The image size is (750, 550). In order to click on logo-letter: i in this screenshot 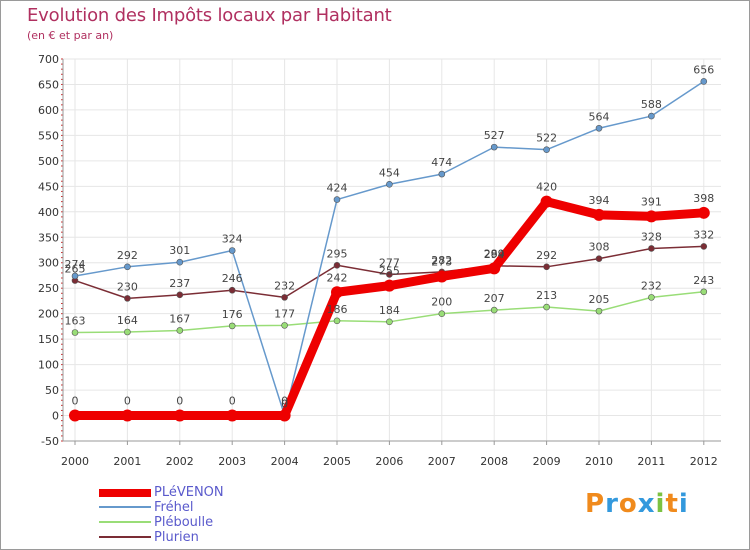, I will do `click(660, 504)`.